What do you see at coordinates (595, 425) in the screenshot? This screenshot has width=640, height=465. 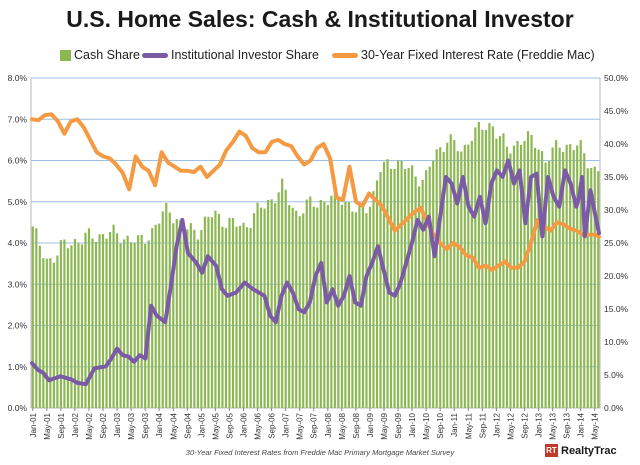 I see `x-tick-label: May-14` at bounding box center [595, 425].